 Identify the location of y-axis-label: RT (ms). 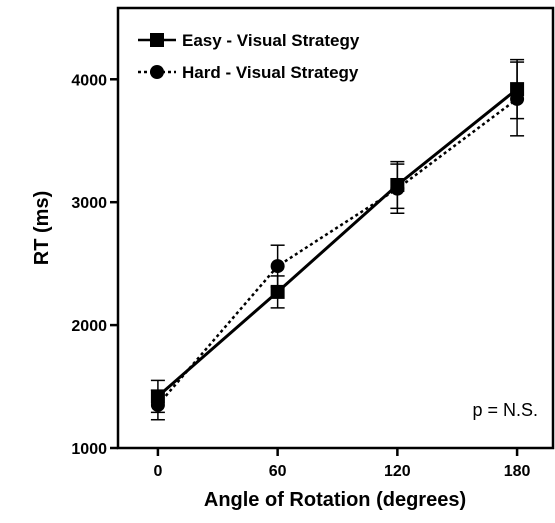
(42, 228).